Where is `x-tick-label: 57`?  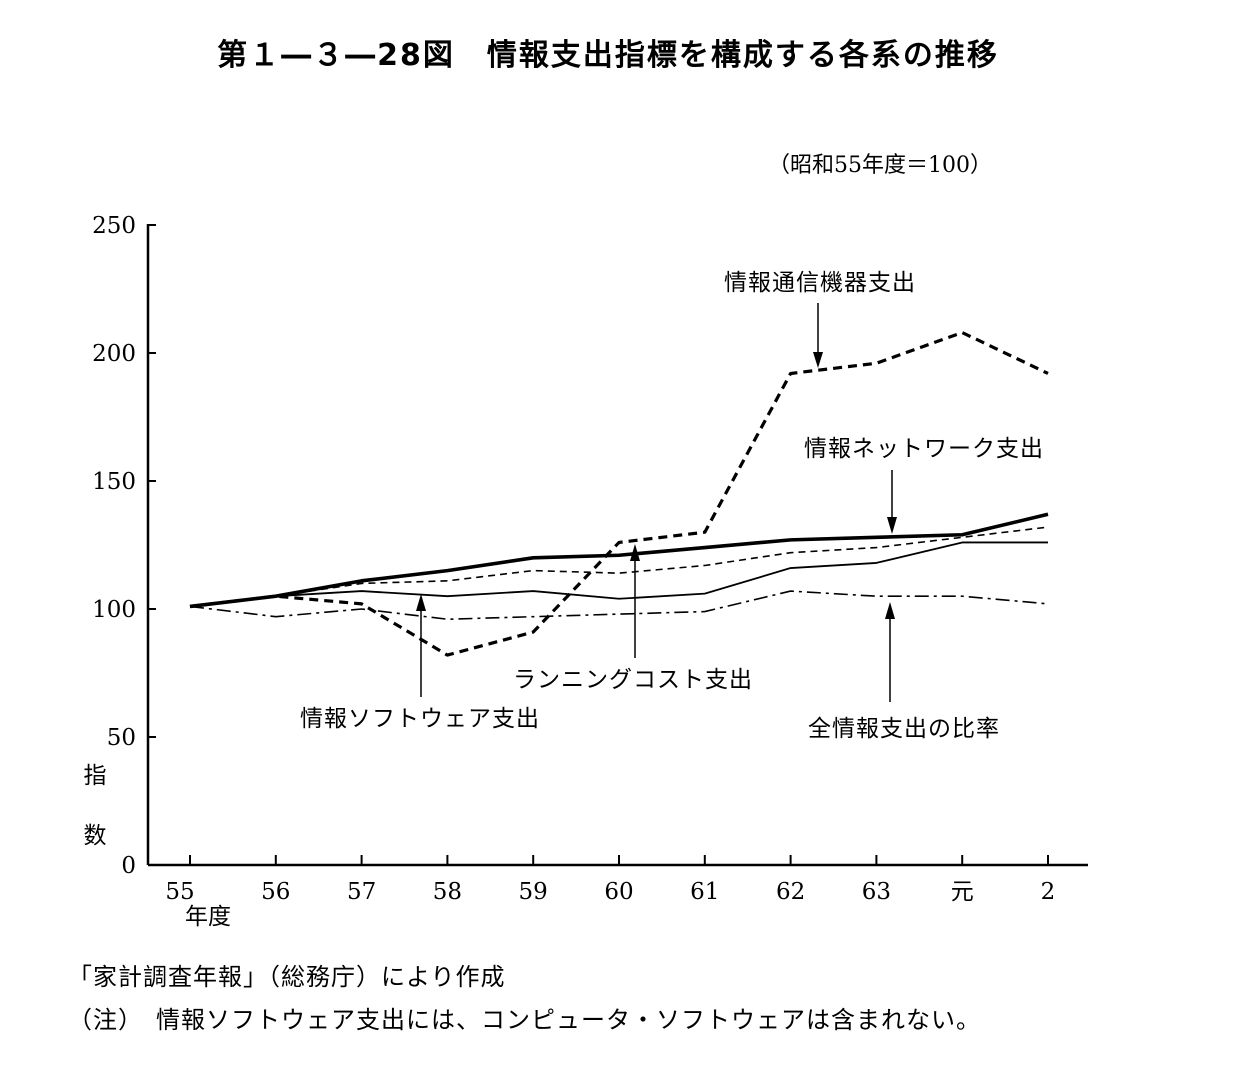
x-tick-label: 57 is located at coordinates (361, 892).